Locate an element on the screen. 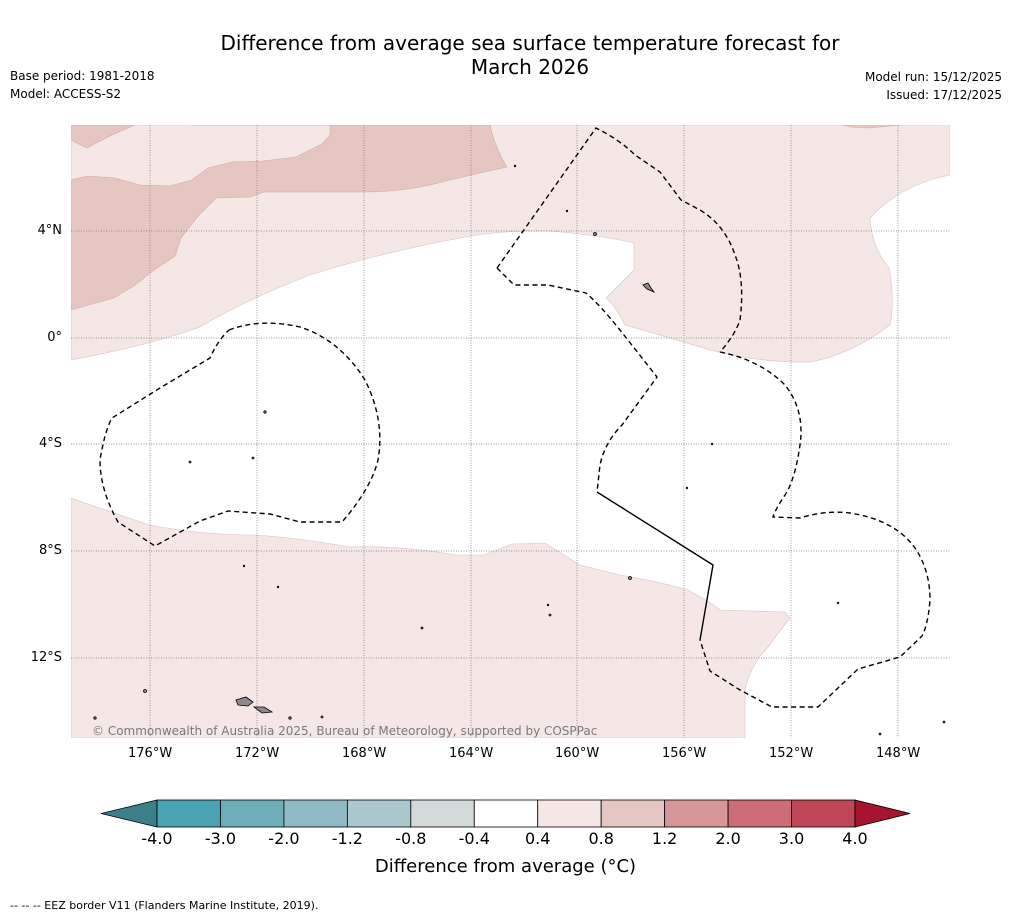 This screenshot has width=1011, height=919. colorbar-tick-label: -3.0 is located at coordinates (220, 838).